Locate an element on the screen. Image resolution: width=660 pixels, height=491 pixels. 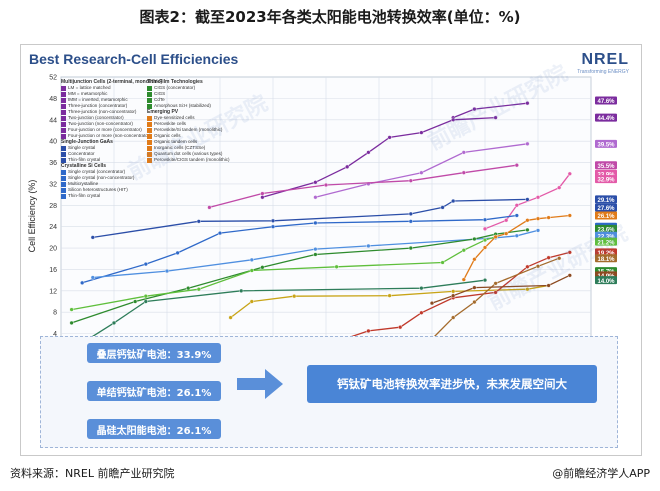
stat-tandem-perovskite: 叠层钙钛矿电池：33.9% is located at coordinates (154, 353).